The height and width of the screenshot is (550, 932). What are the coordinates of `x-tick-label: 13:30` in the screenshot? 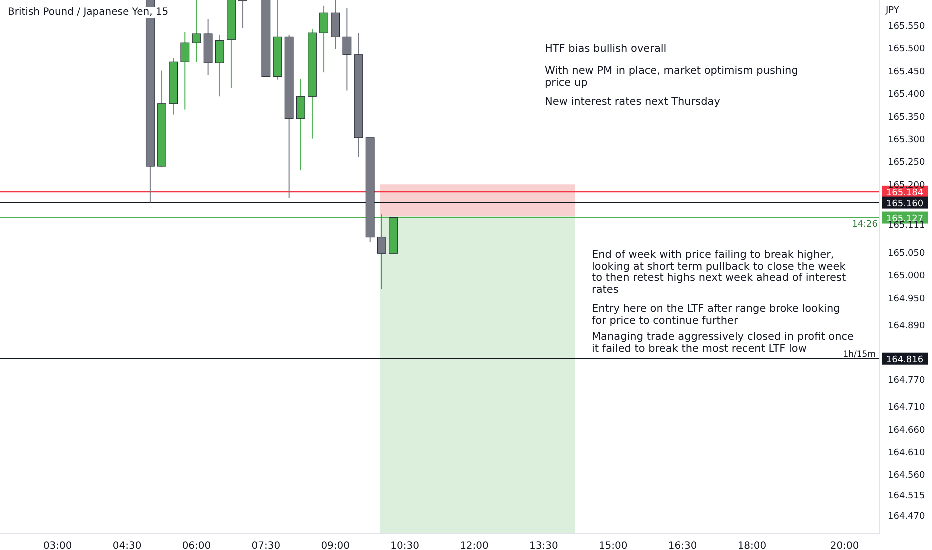 It's located at (544, 545).